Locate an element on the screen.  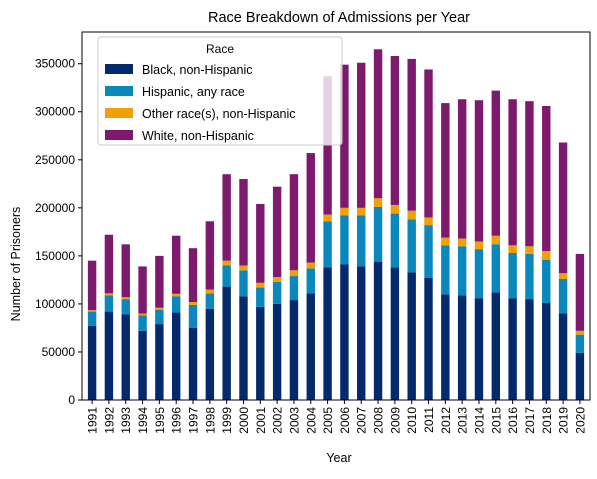
y-tick-label: 50000 is located at coordinates (59, 352).